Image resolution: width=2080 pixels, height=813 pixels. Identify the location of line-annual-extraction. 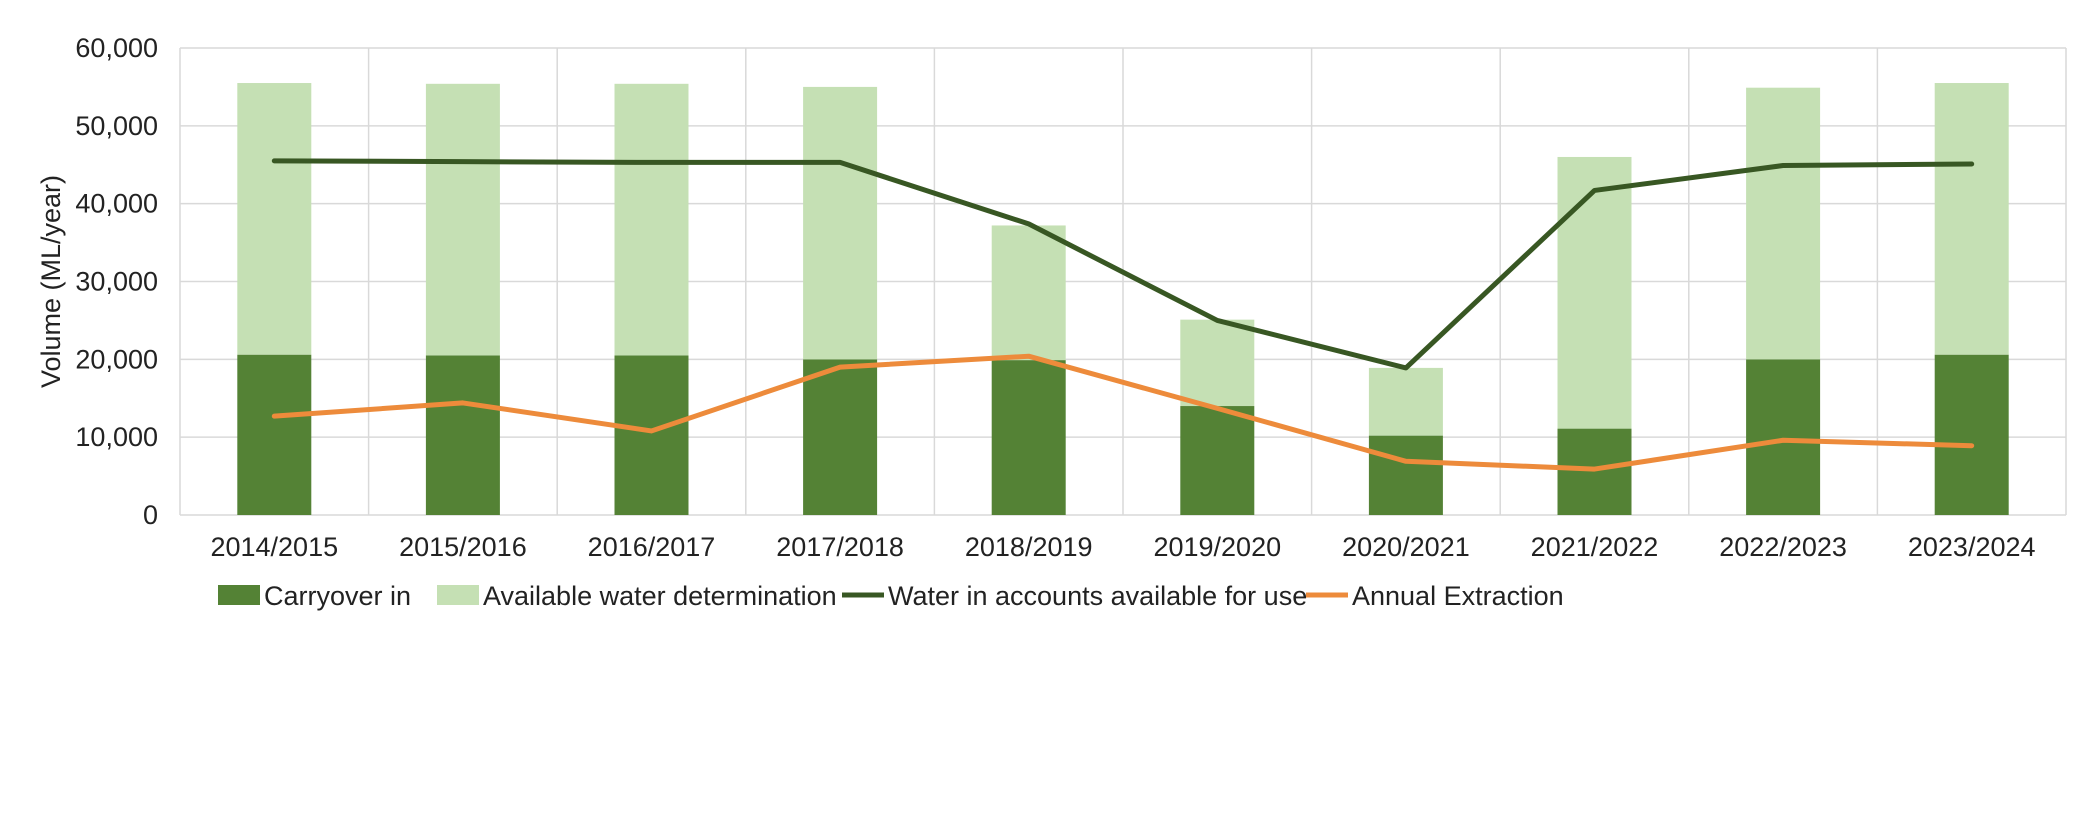
(1123, 412).